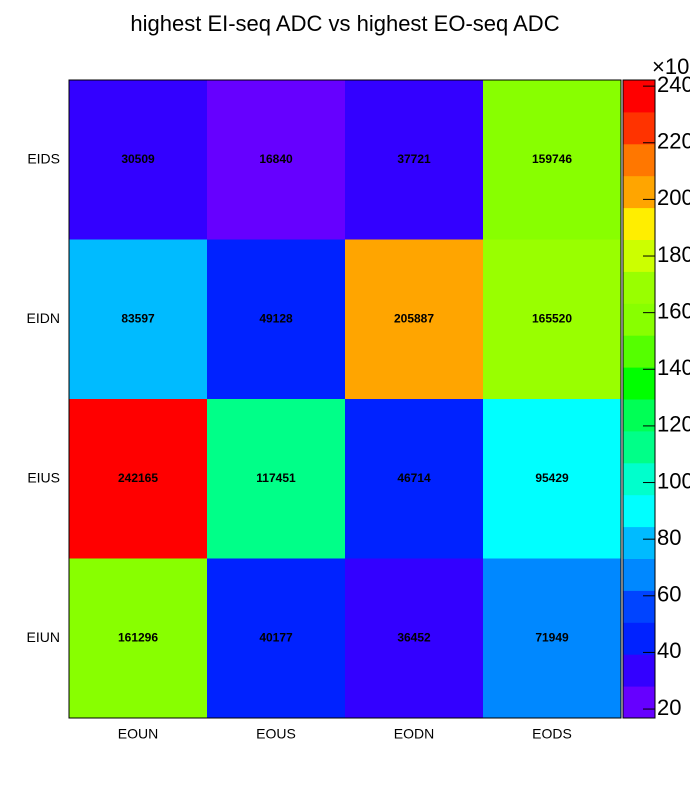  I want to click on colorbar-tick-label: 160, so click(673, 310).